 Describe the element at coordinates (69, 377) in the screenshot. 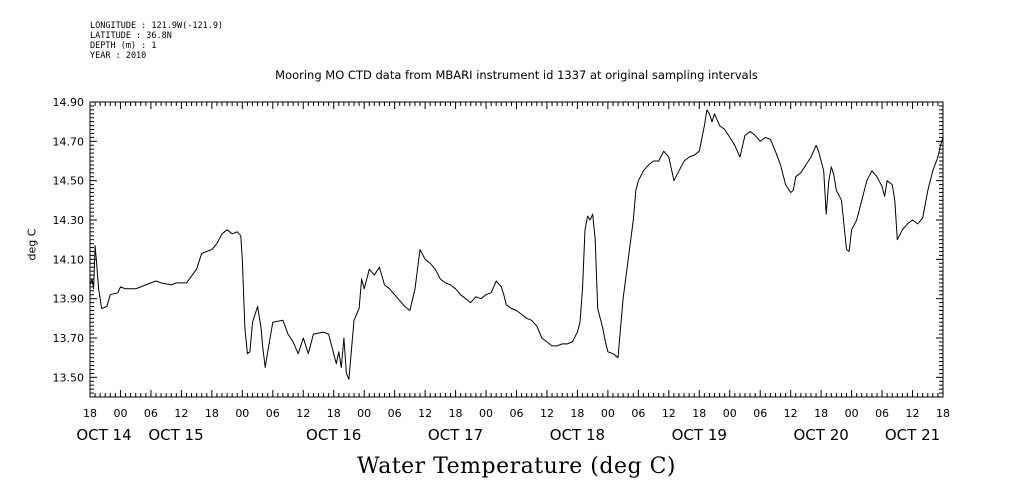

I see `y-tick-label: 13.50` at that location.